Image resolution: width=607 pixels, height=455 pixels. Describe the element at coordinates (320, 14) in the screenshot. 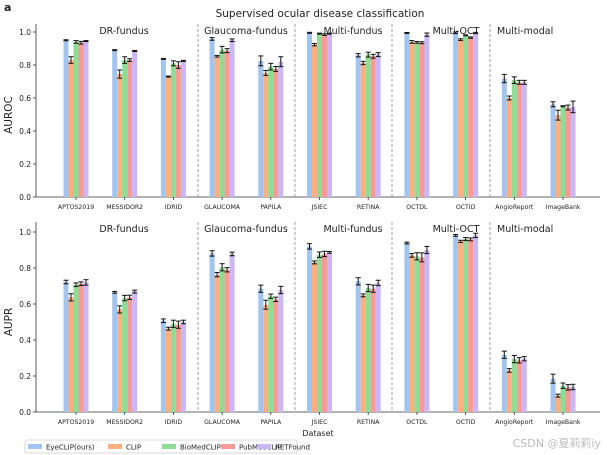

I see `chart-title: Supervised ocular disease classification` at that location.